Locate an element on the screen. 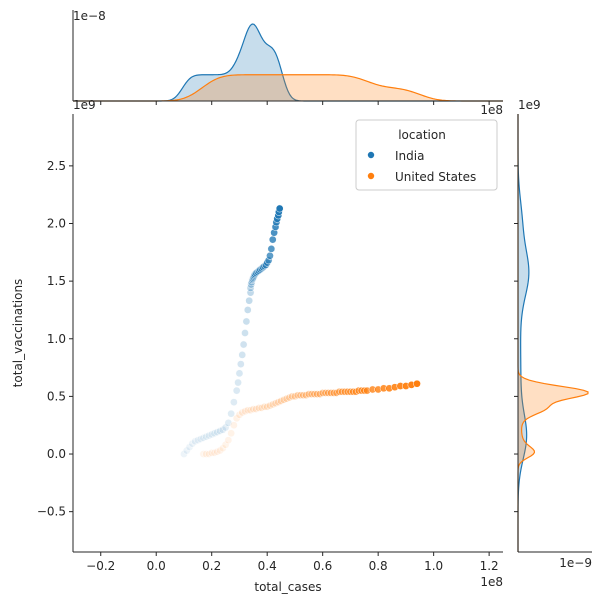 This screenshot has width=601, height=605. right-kde-fill-india is located at coordinates (523, 333).